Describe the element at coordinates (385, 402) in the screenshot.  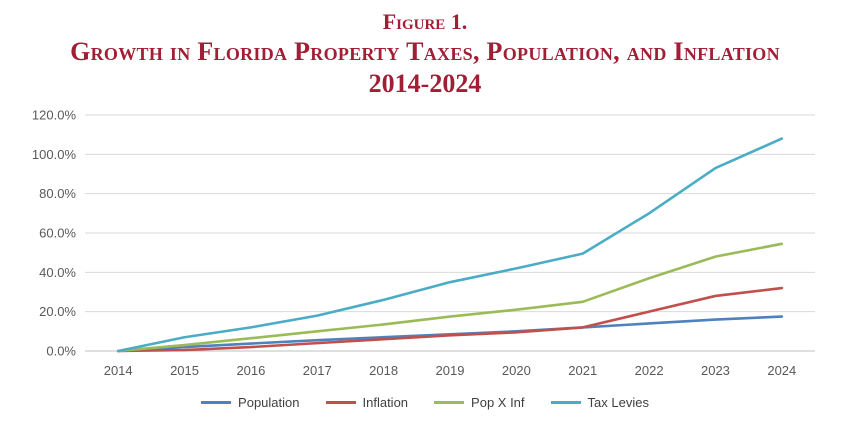
I see `legend-label: Inflation` at that location.